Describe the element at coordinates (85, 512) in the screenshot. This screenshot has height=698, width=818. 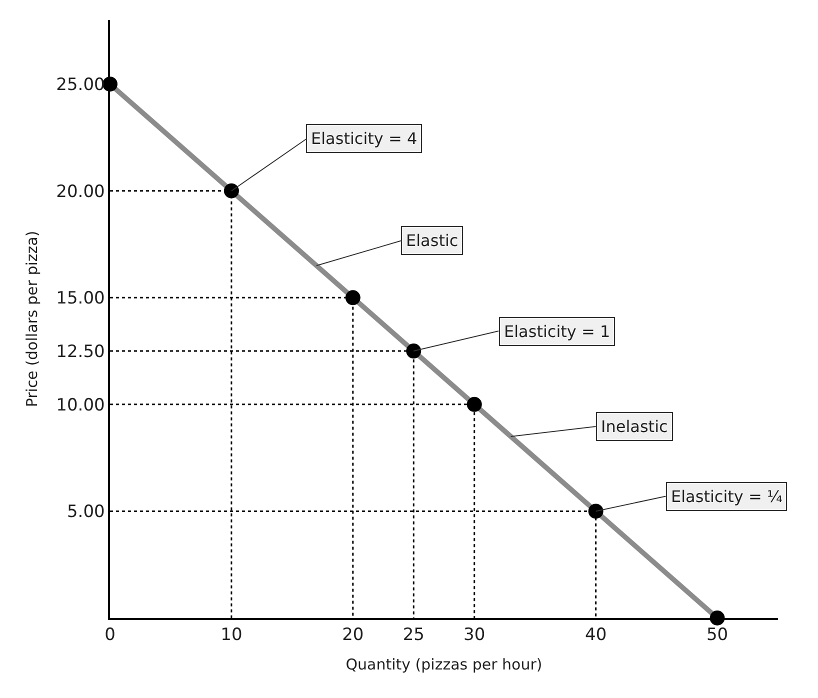
I see `y-tick-label: 5.00` at that location.